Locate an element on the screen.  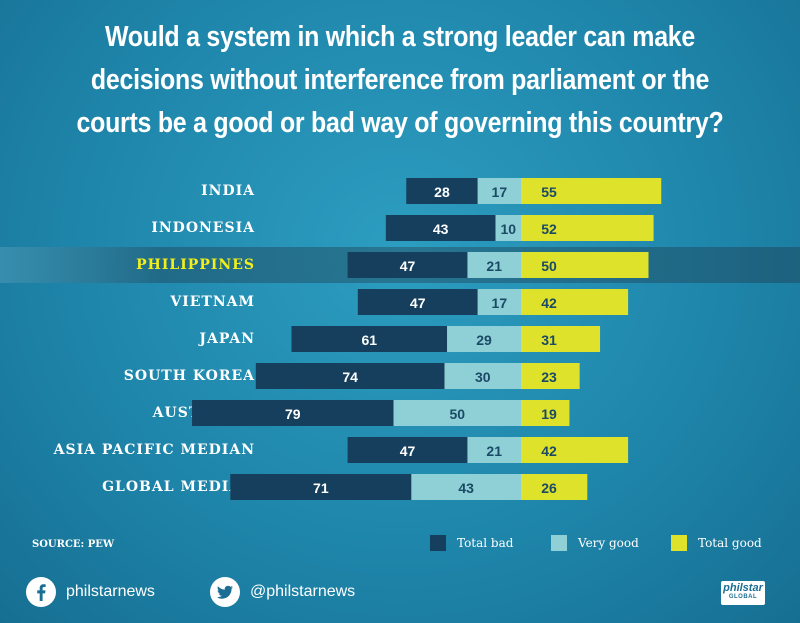
twitter-link: @philstarnews is located at coordinates (282, 592).